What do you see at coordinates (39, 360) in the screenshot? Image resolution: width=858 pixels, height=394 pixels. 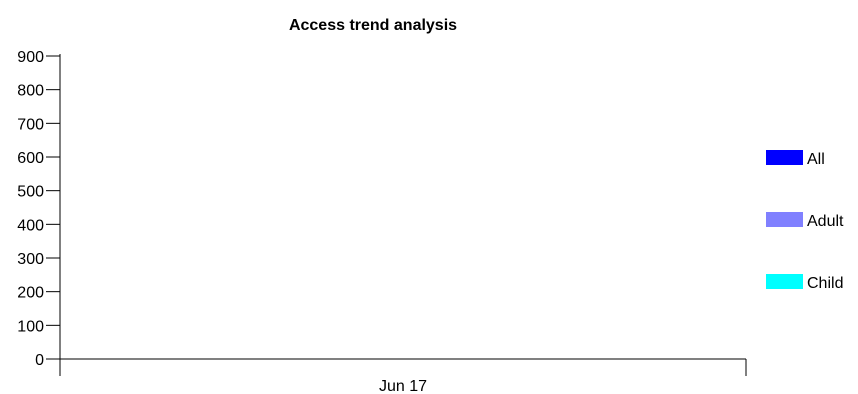 I see `y-tick-label: 0` at bounding box center [39, 360].